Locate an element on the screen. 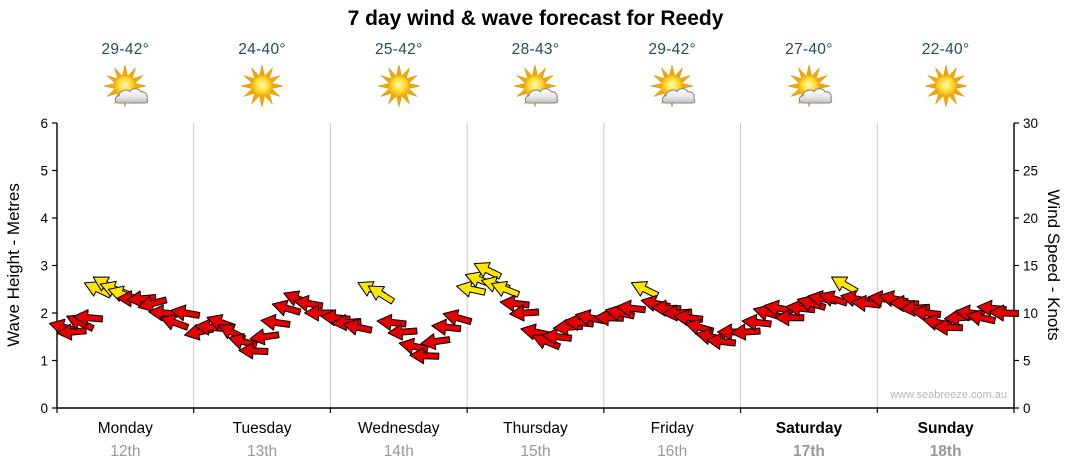 This screenshot has width=1080, height=475. temp-label-friday: 29-42° is located at coordinates (672, 49).